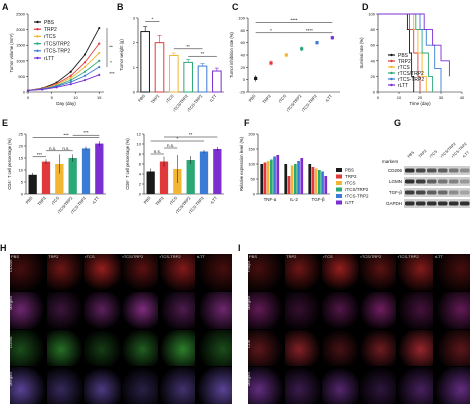  I want to click on c-ytick-label: 0, so click(244, 79).